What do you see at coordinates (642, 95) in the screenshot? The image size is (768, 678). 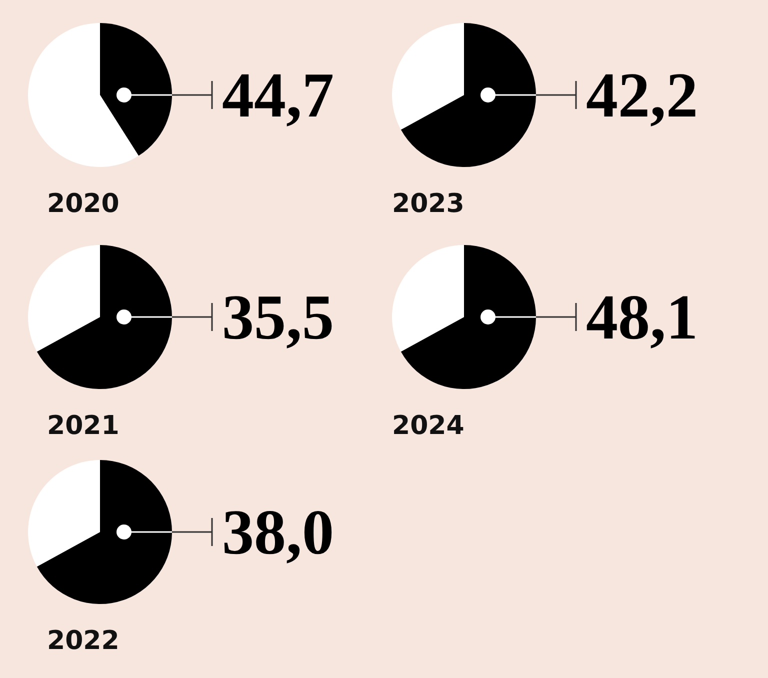 I see `text: 42,2` at bounding box center [642, 95].